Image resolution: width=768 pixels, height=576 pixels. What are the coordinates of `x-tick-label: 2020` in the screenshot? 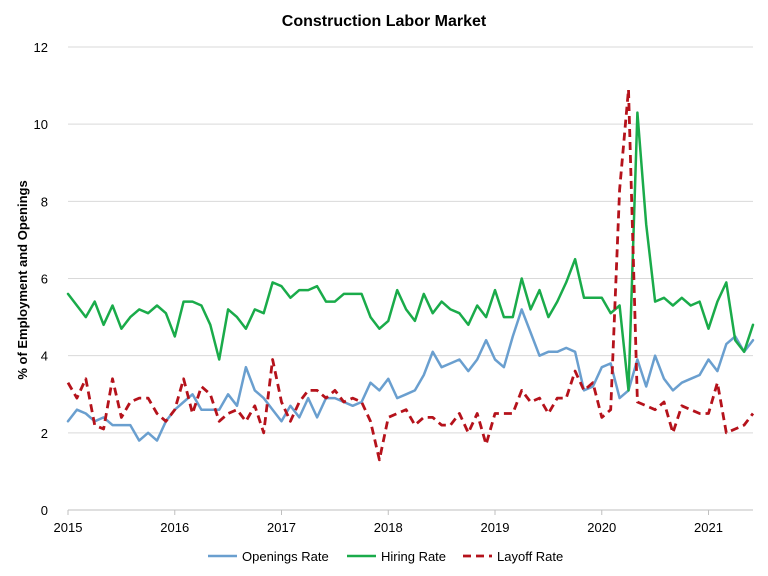 It's located at (601, 527).